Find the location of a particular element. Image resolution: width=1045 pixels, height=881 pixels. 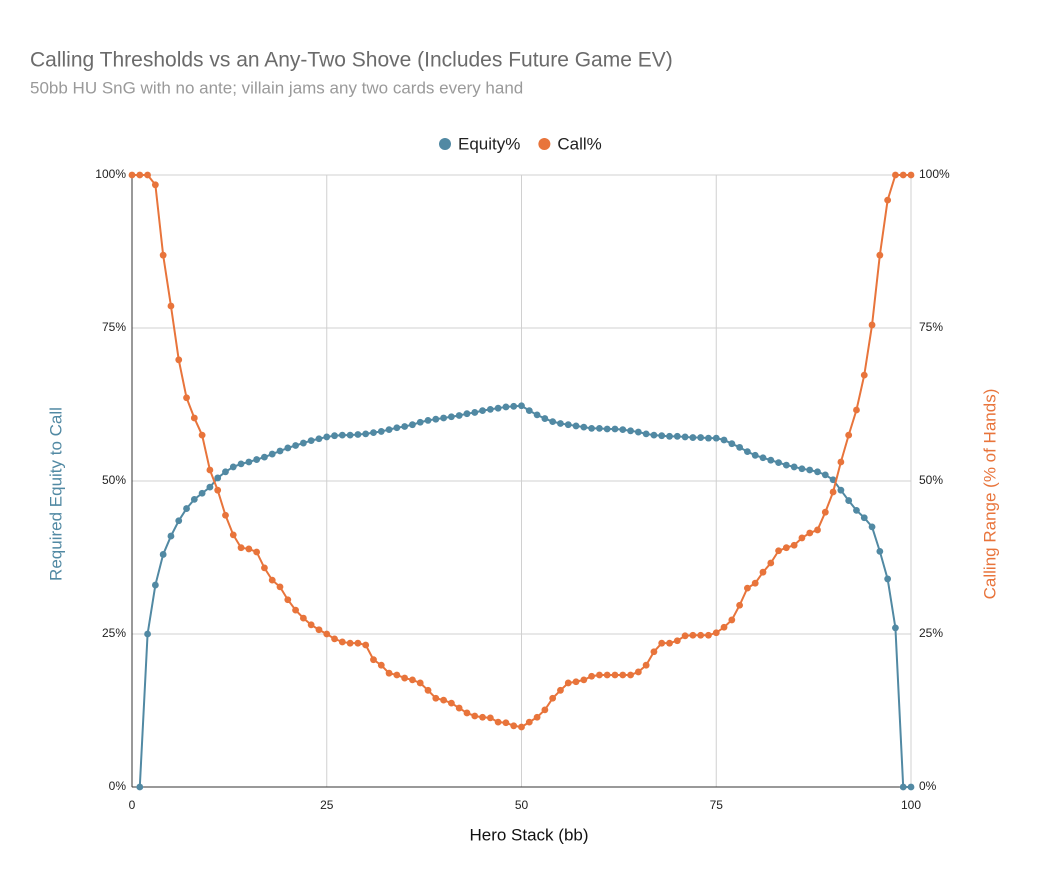

y2-tick-label: 50% is located at coordinates (931, 480).